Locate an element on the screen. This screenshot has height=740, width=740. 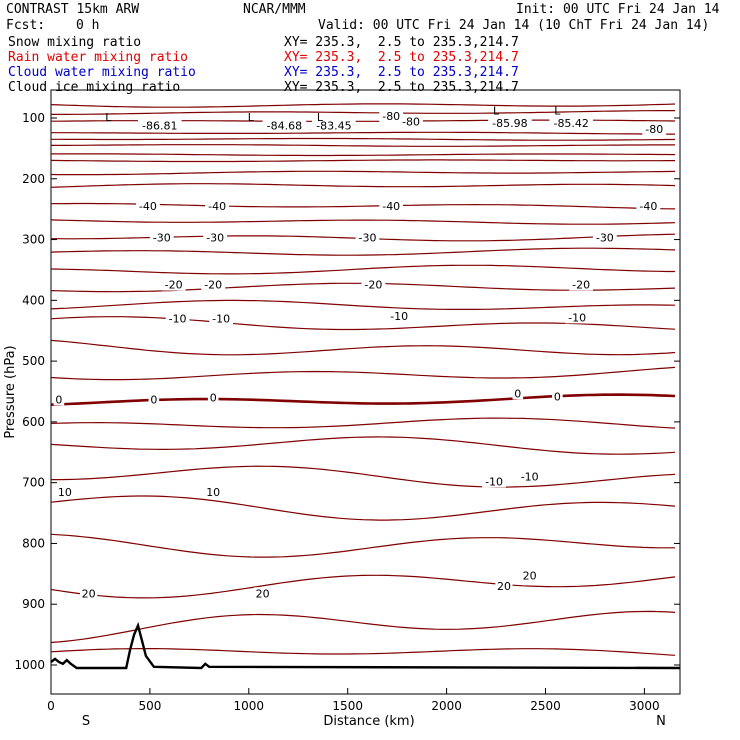
y-tick-label: 400 is located at coordinates (33, 300).